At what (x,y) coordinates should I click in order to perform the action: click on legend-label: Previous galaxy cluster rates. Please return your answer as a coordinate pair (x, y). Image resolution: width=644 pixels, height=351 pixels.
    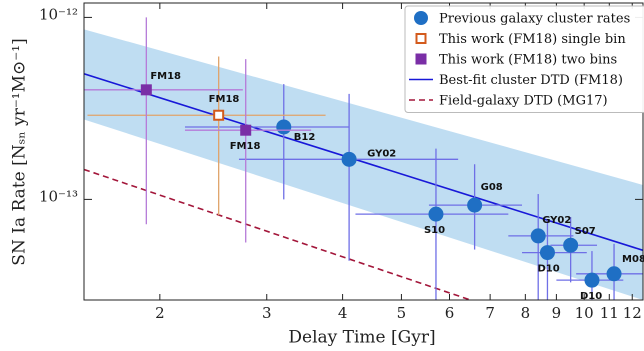
    Looking at the image, I should click on (534, 19).